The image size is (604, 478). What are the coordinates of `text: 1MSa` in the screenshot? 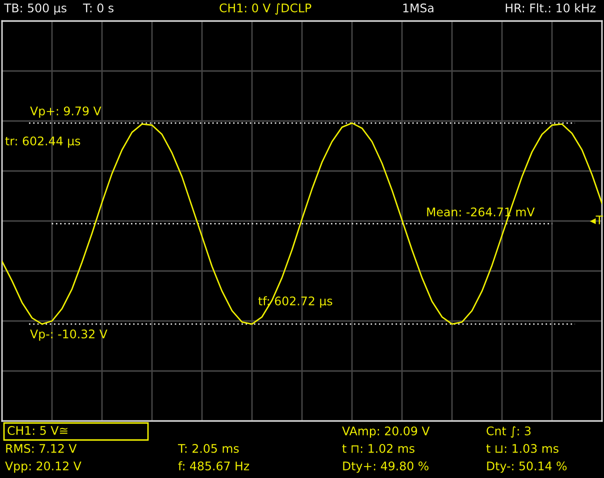 It's located at (418, 7).